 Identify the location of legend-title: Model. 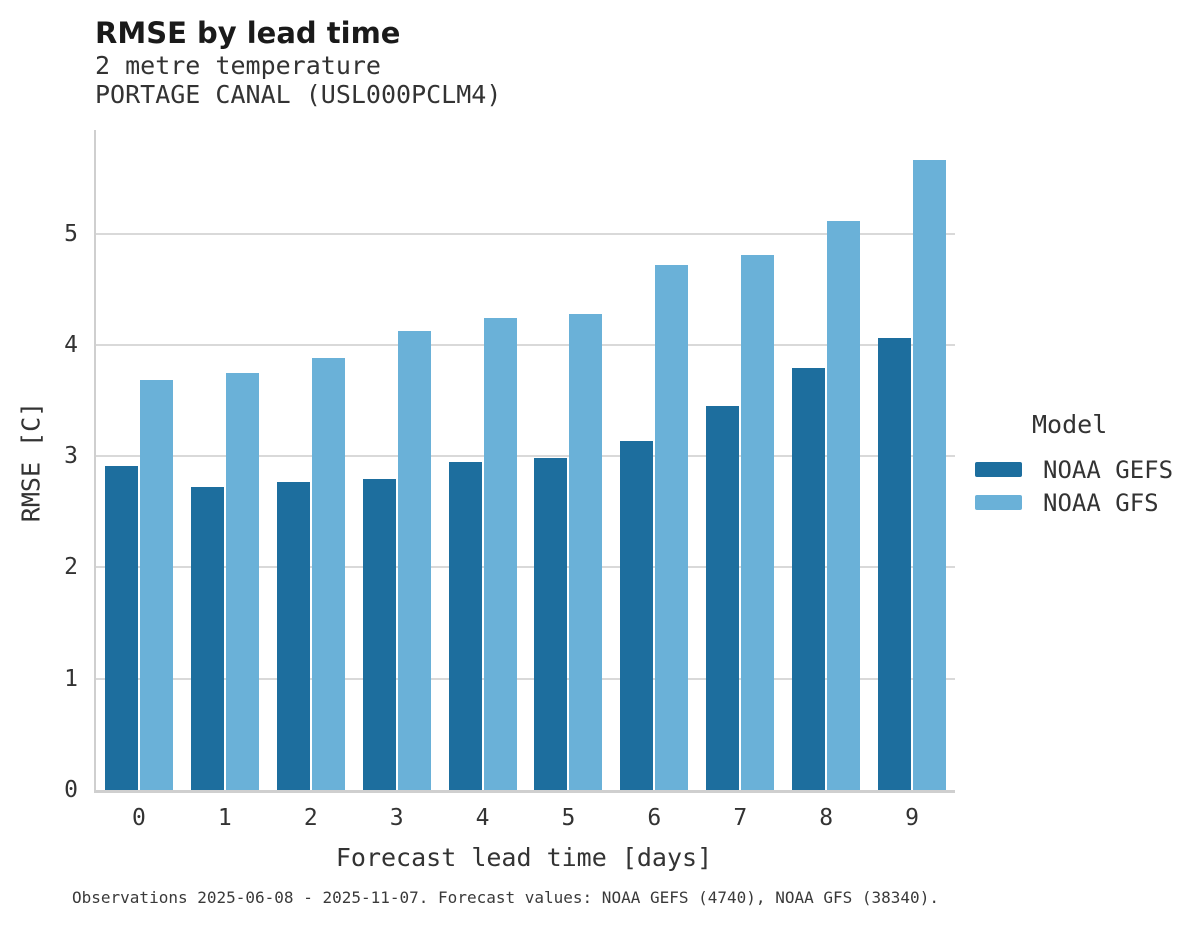
(1070, 424).